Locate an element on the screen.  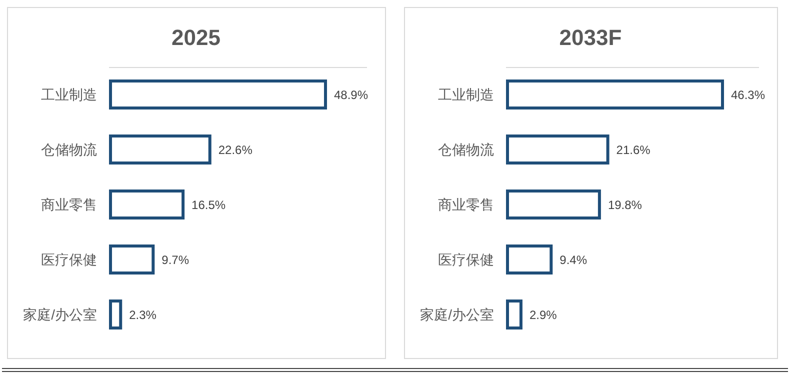
data-label: 16.5% is located at coordinates (209, 205).